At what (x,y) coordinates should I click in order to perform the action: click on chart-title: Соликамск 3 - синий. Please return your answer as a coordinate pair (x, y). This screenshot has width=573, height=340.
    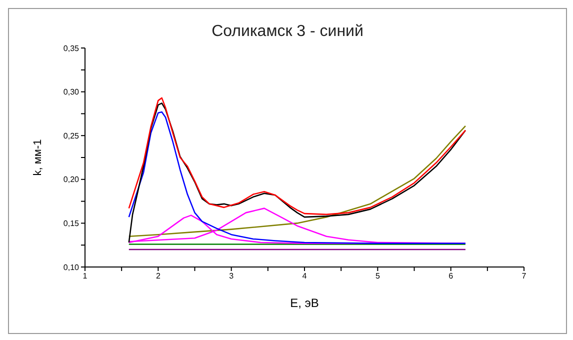
    Looking at the image, I should click on (287, 32).